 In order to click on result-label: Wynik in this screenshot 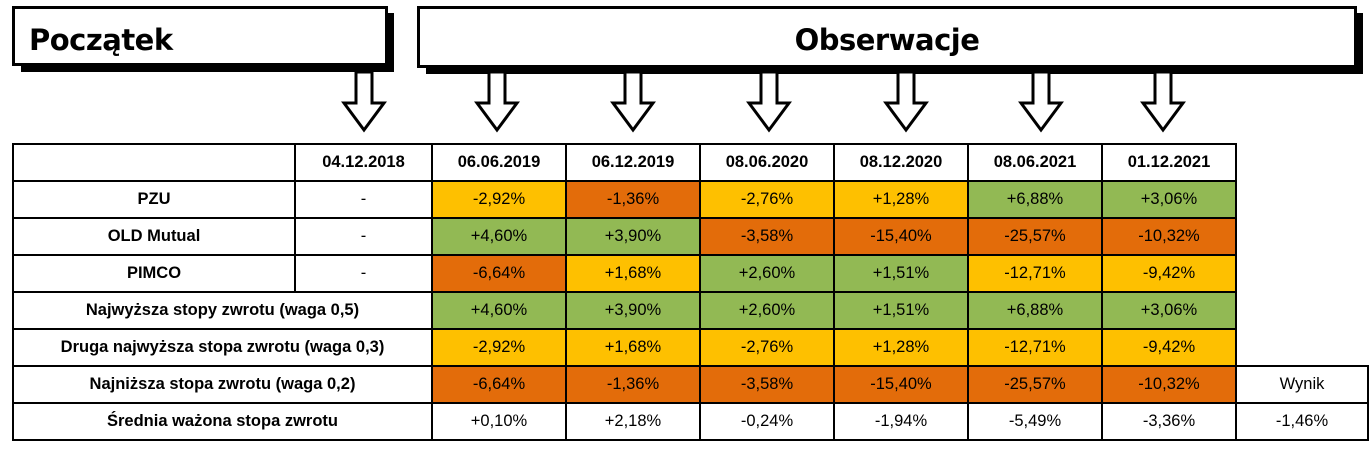, I will do `click(1302, 384)`.